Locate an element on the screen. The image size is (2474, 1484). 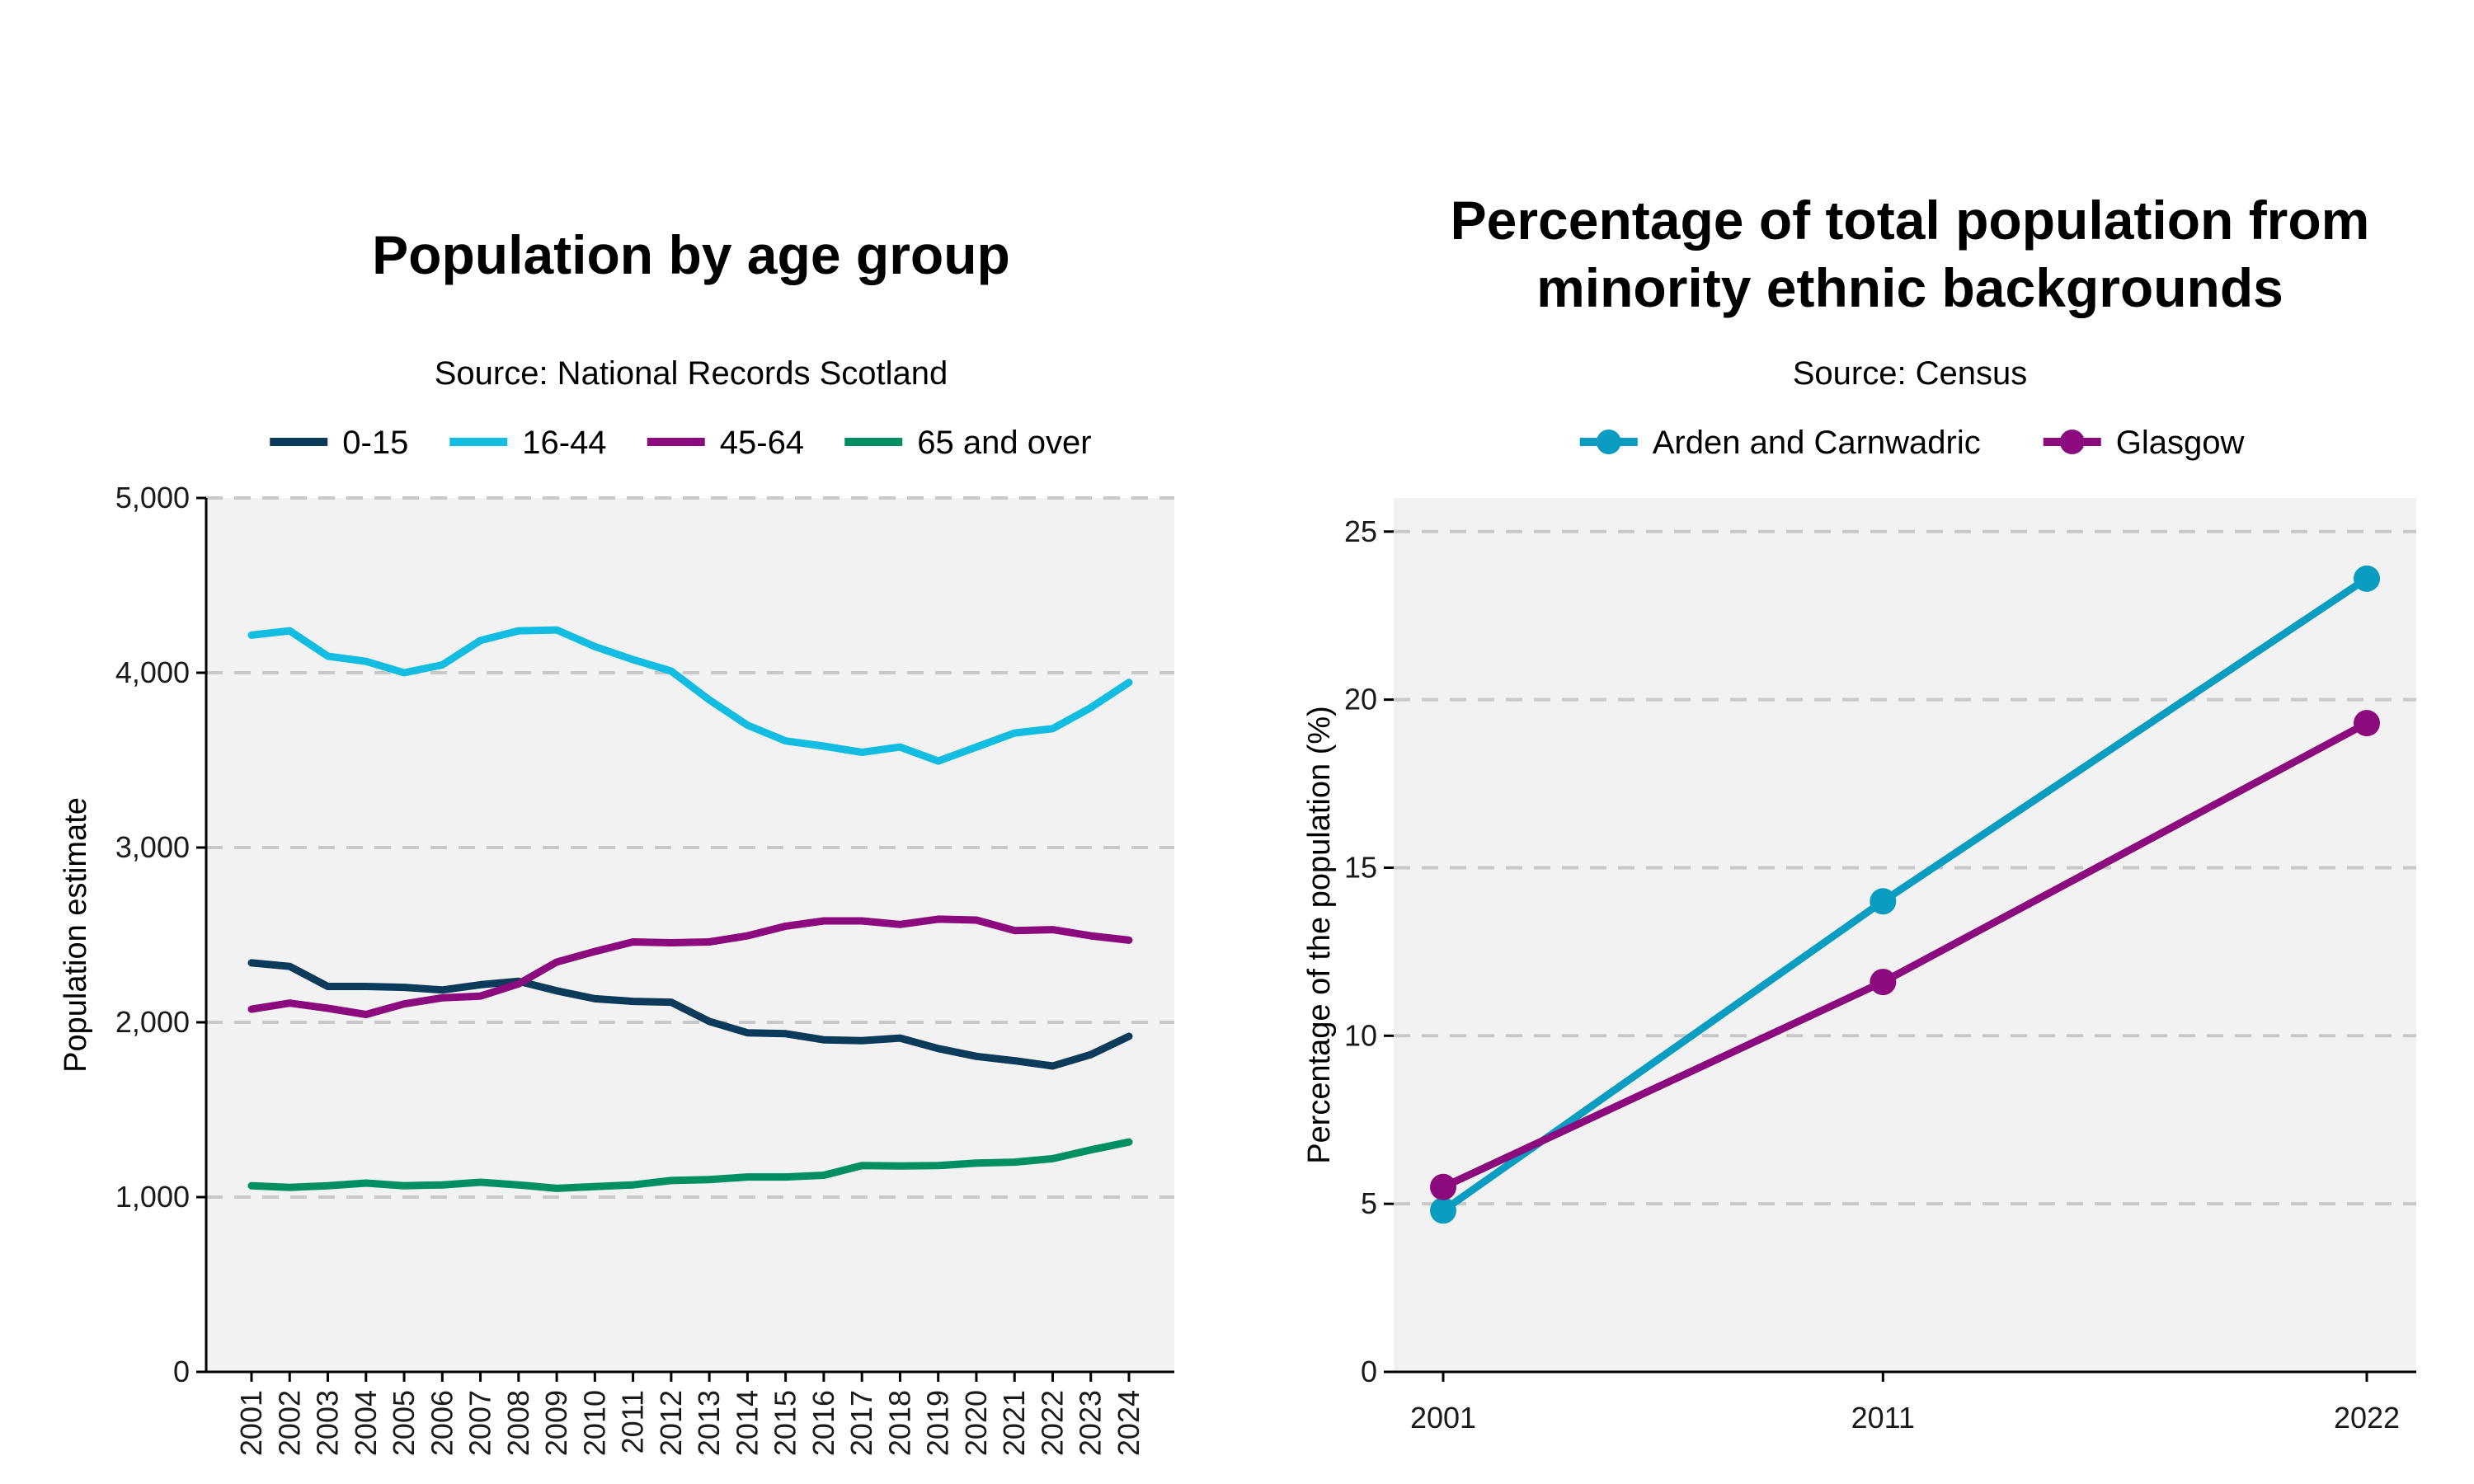
legend-label: 45-64 is located at coordinates (762, 443).